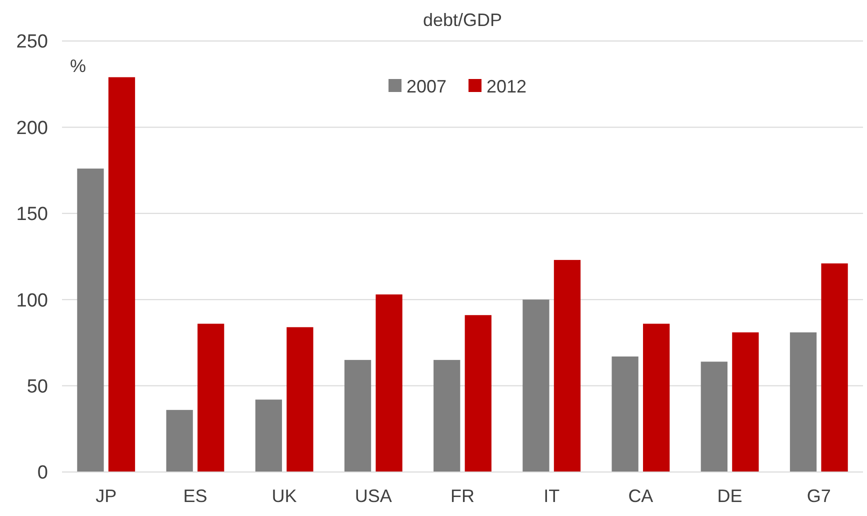 This screenshot has height=516, width=867. What do you see at coordinates (42, 473) in the screenshot?
I see `y-tick-label: 0` at bounding box center [42, 473].